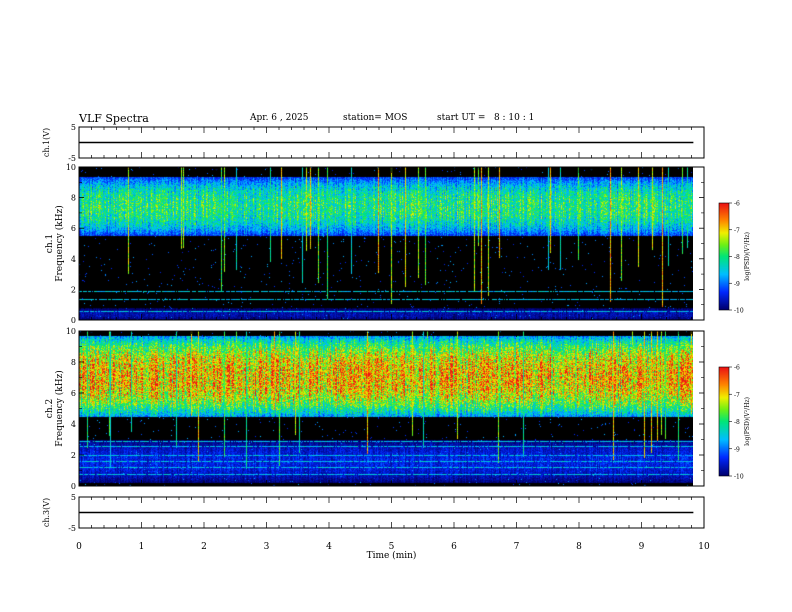 This screenshot has height=612, width=792. I want to click on xtick-label: 10, so click(704, 547).